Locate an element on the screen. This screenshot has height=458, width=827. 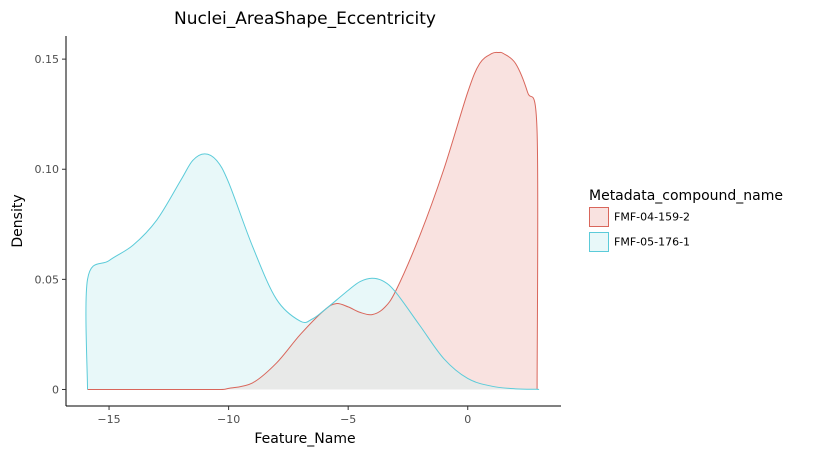
y-axis-title: Density is located at coordinates (18, 220).